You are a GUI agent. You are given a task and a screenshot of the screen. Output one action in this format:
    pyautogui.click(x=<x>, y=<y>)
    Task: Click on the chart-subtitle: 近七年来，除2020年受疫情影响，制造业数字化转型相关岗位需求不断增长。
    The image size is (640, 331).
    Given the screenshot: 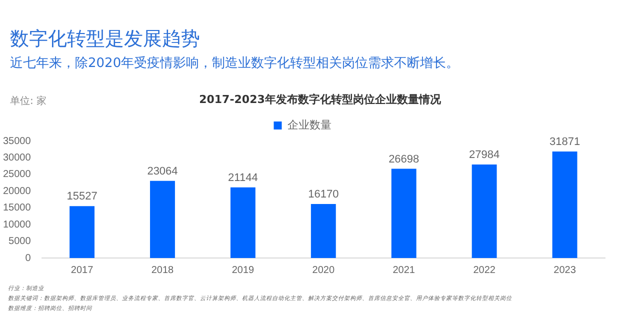 What is the action you would take?
    pyautogui.click(x=235, y=63)
    